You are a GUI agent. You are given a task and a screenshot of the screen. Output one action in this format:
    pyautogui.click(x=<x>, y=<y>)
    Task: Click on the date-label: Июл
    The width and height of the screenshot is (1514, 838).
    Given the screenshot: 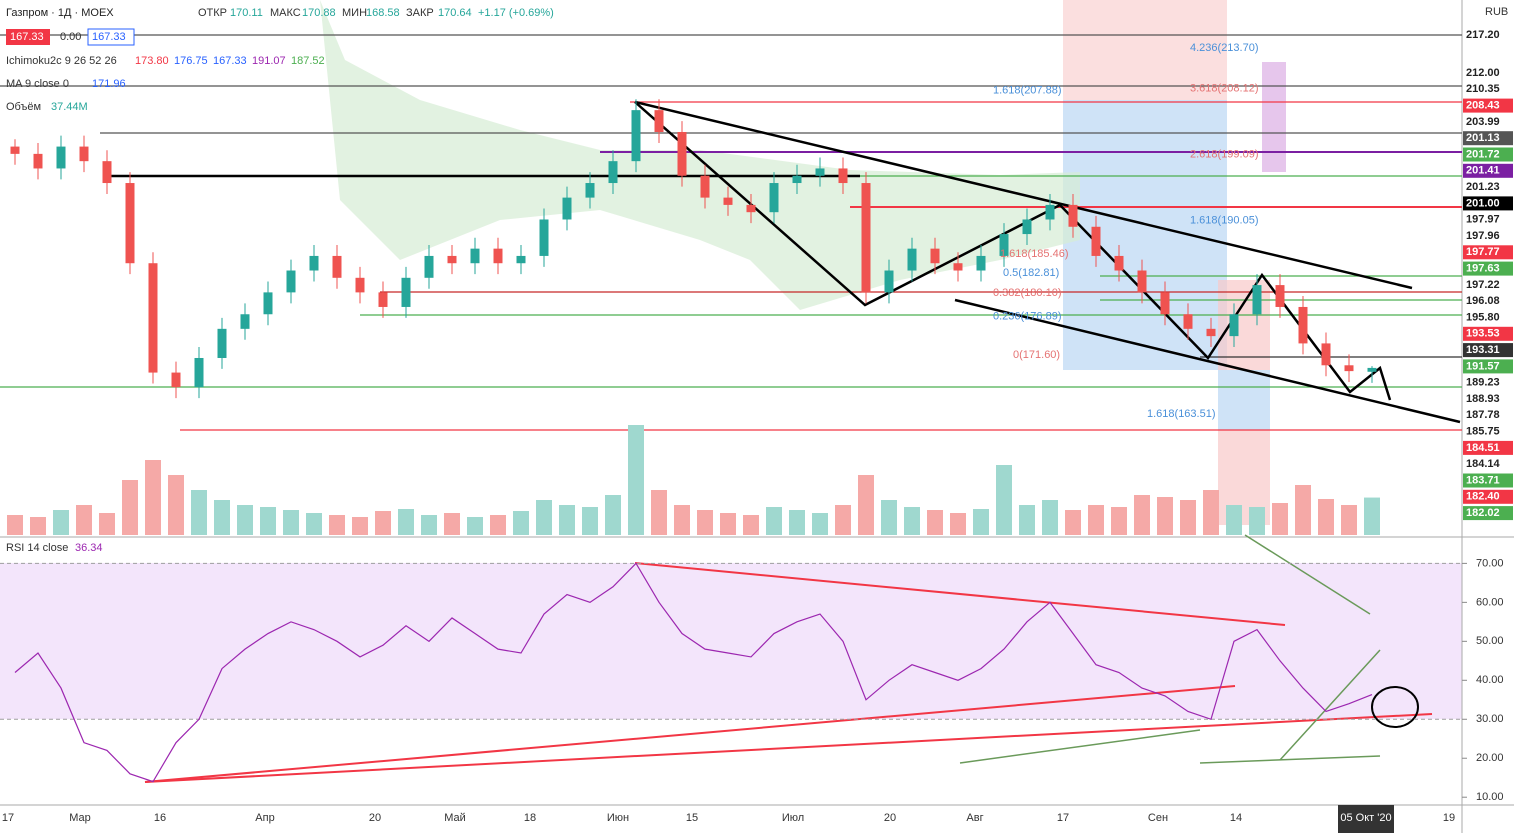 What is the action you would take?
    pyautogui.click(x=793, y=818)
    